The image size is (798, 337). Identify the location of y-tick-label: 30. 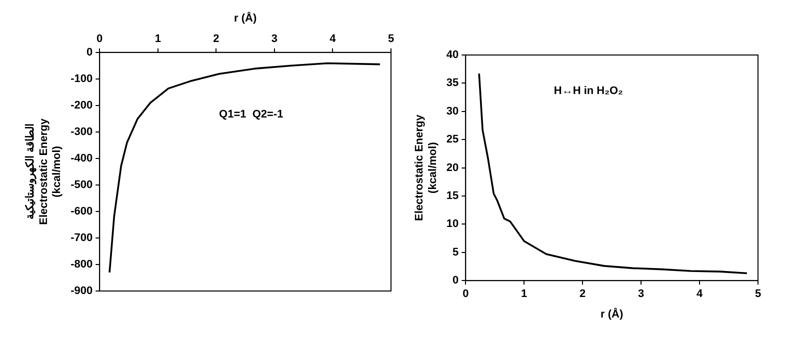
(452, 111).